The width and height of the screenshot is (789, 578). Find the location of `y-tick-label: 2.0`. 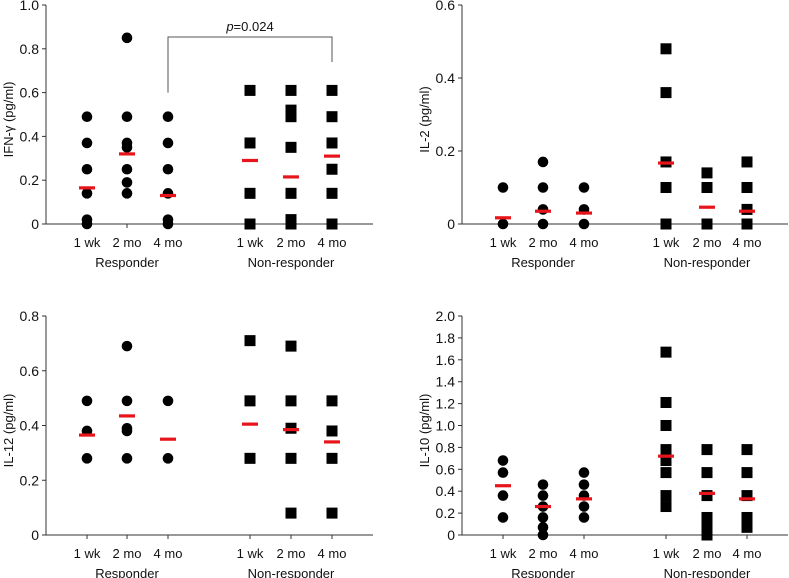

y-tick-label: 2.0 is located at coordinates (446, 316).